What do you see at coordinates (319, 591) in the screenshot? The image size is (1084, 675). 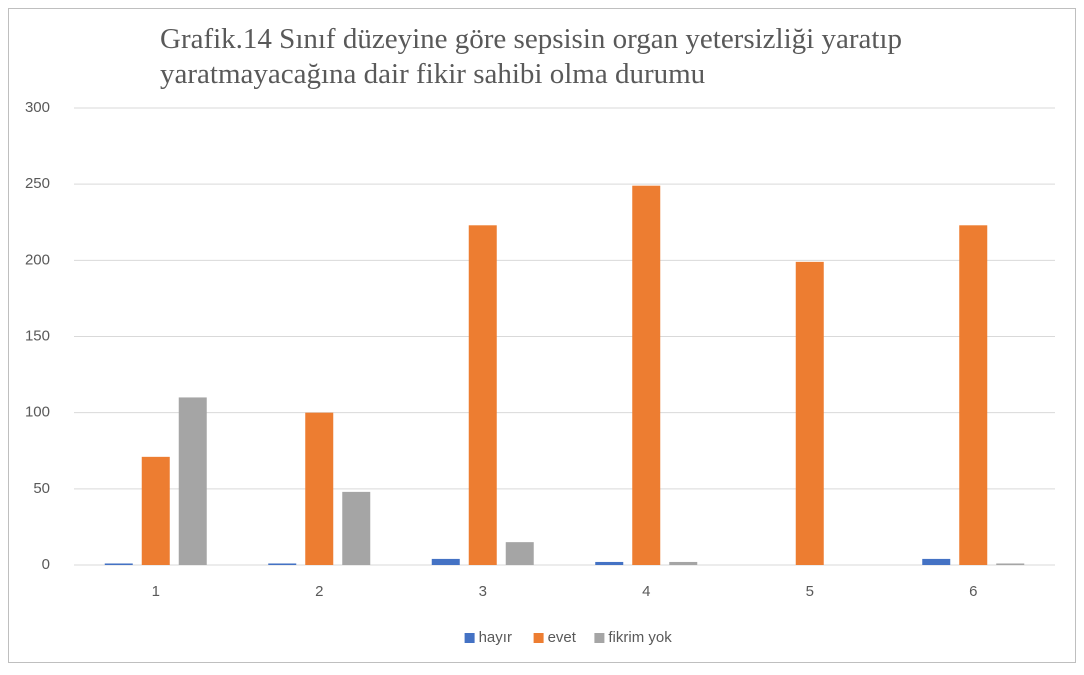 I see `x-tick-label: 2` at bounding box center [319, 591].